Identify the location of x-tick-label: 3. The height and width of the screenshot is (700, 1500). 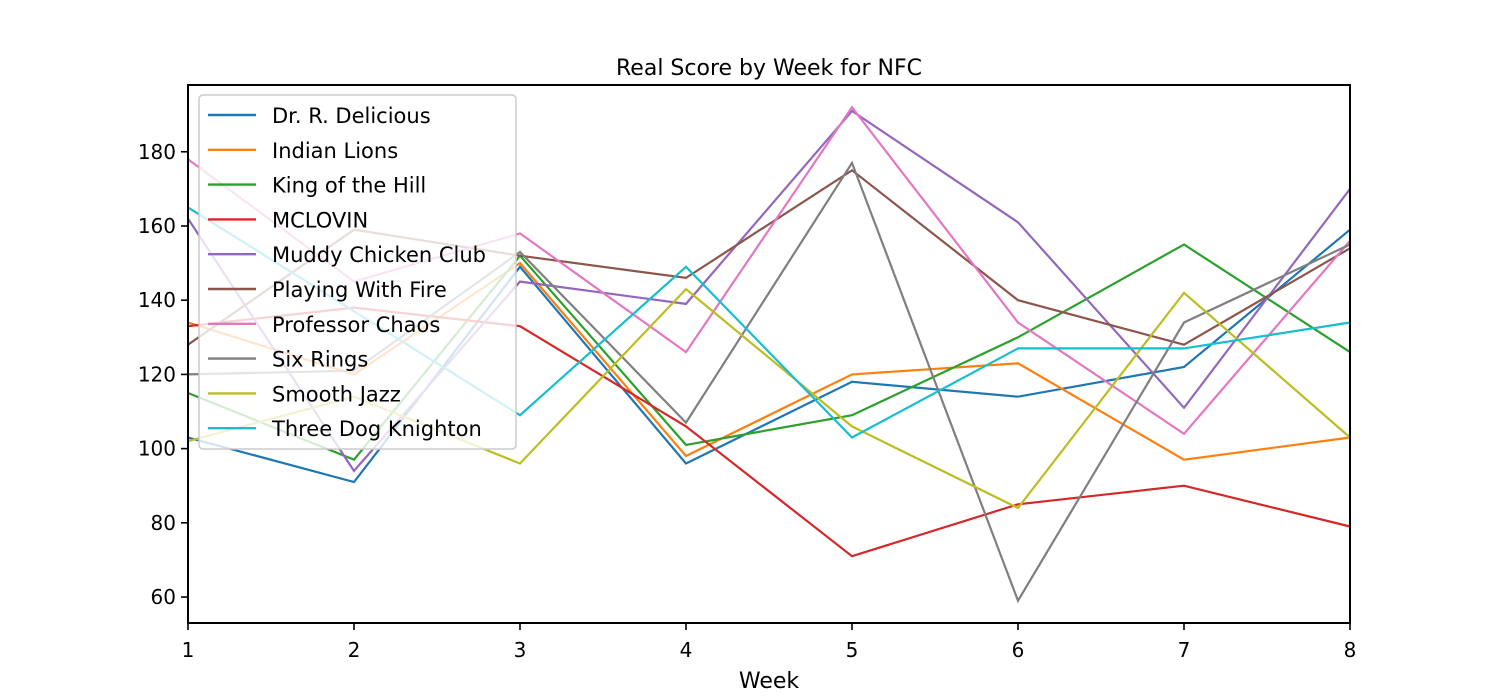
(520, 650).